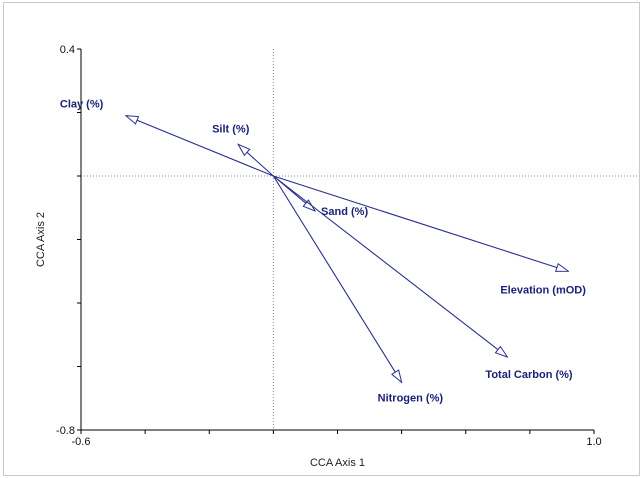 The width and height of the screenshot is (643, 478). Describe the element at coordinates (344, 212) in the screenshot. I see `vector-label-sand: Sand (%)` at that location.